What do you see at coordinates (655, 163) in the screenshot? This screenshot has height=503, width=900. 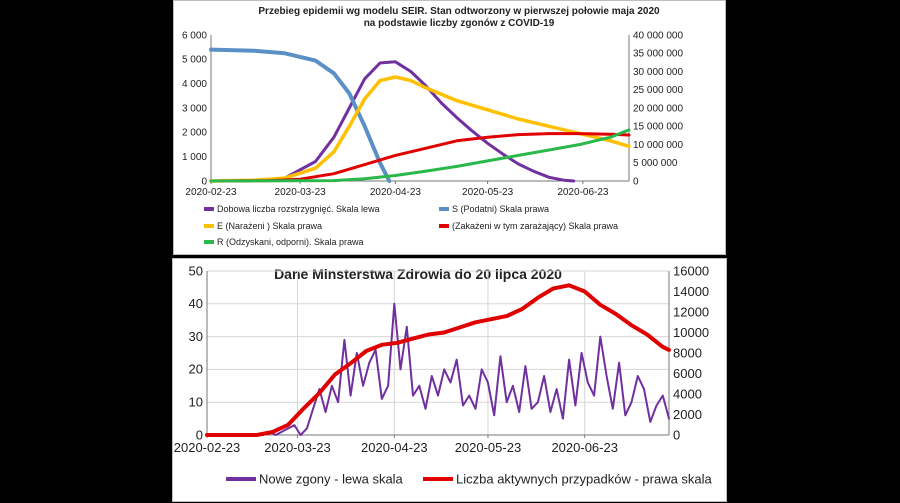 I see `y-right-tick-label: 5 000 000` at bounding box center [655, 163].